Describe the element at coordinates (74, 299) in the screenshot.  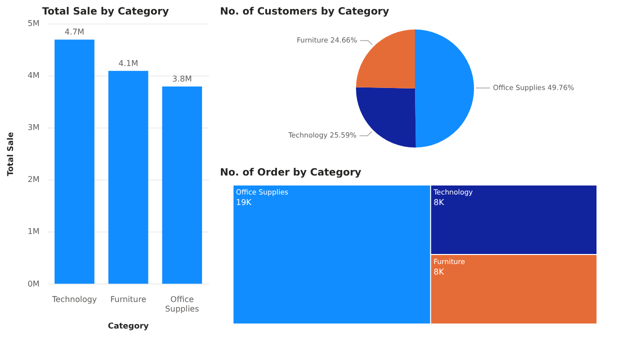
I see `x-tick-label: Technology` at that location.